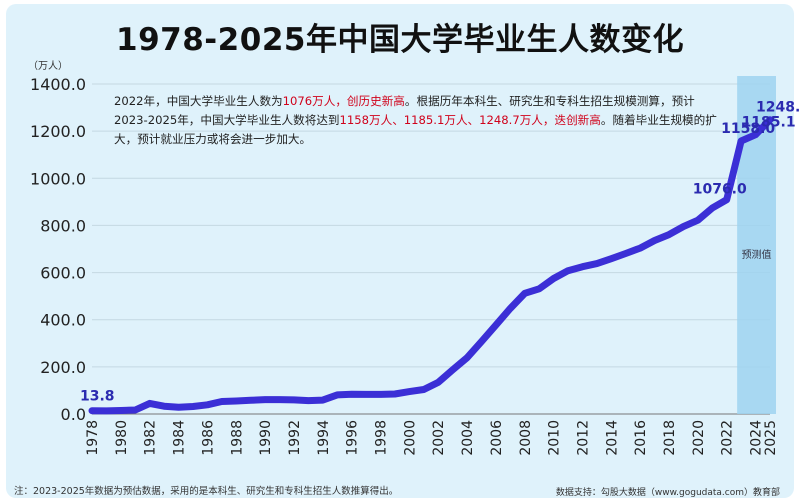 This screenshot has width=800, height=502. Describe the element at coordinates (97, 397) in the screenshot. I see `data-label: 13.8` at that location.